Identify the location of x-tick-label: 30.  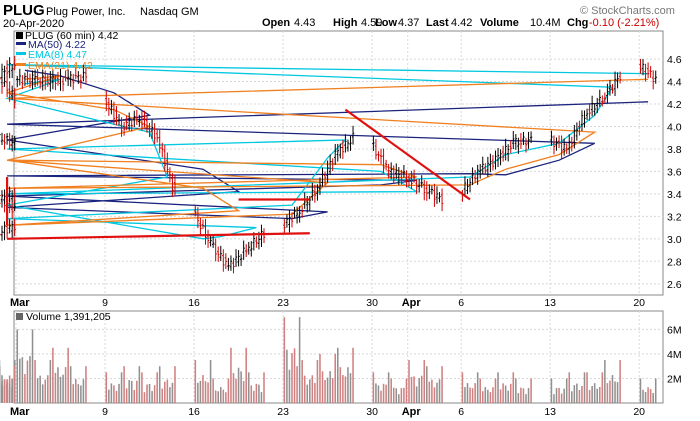
(372, 303).